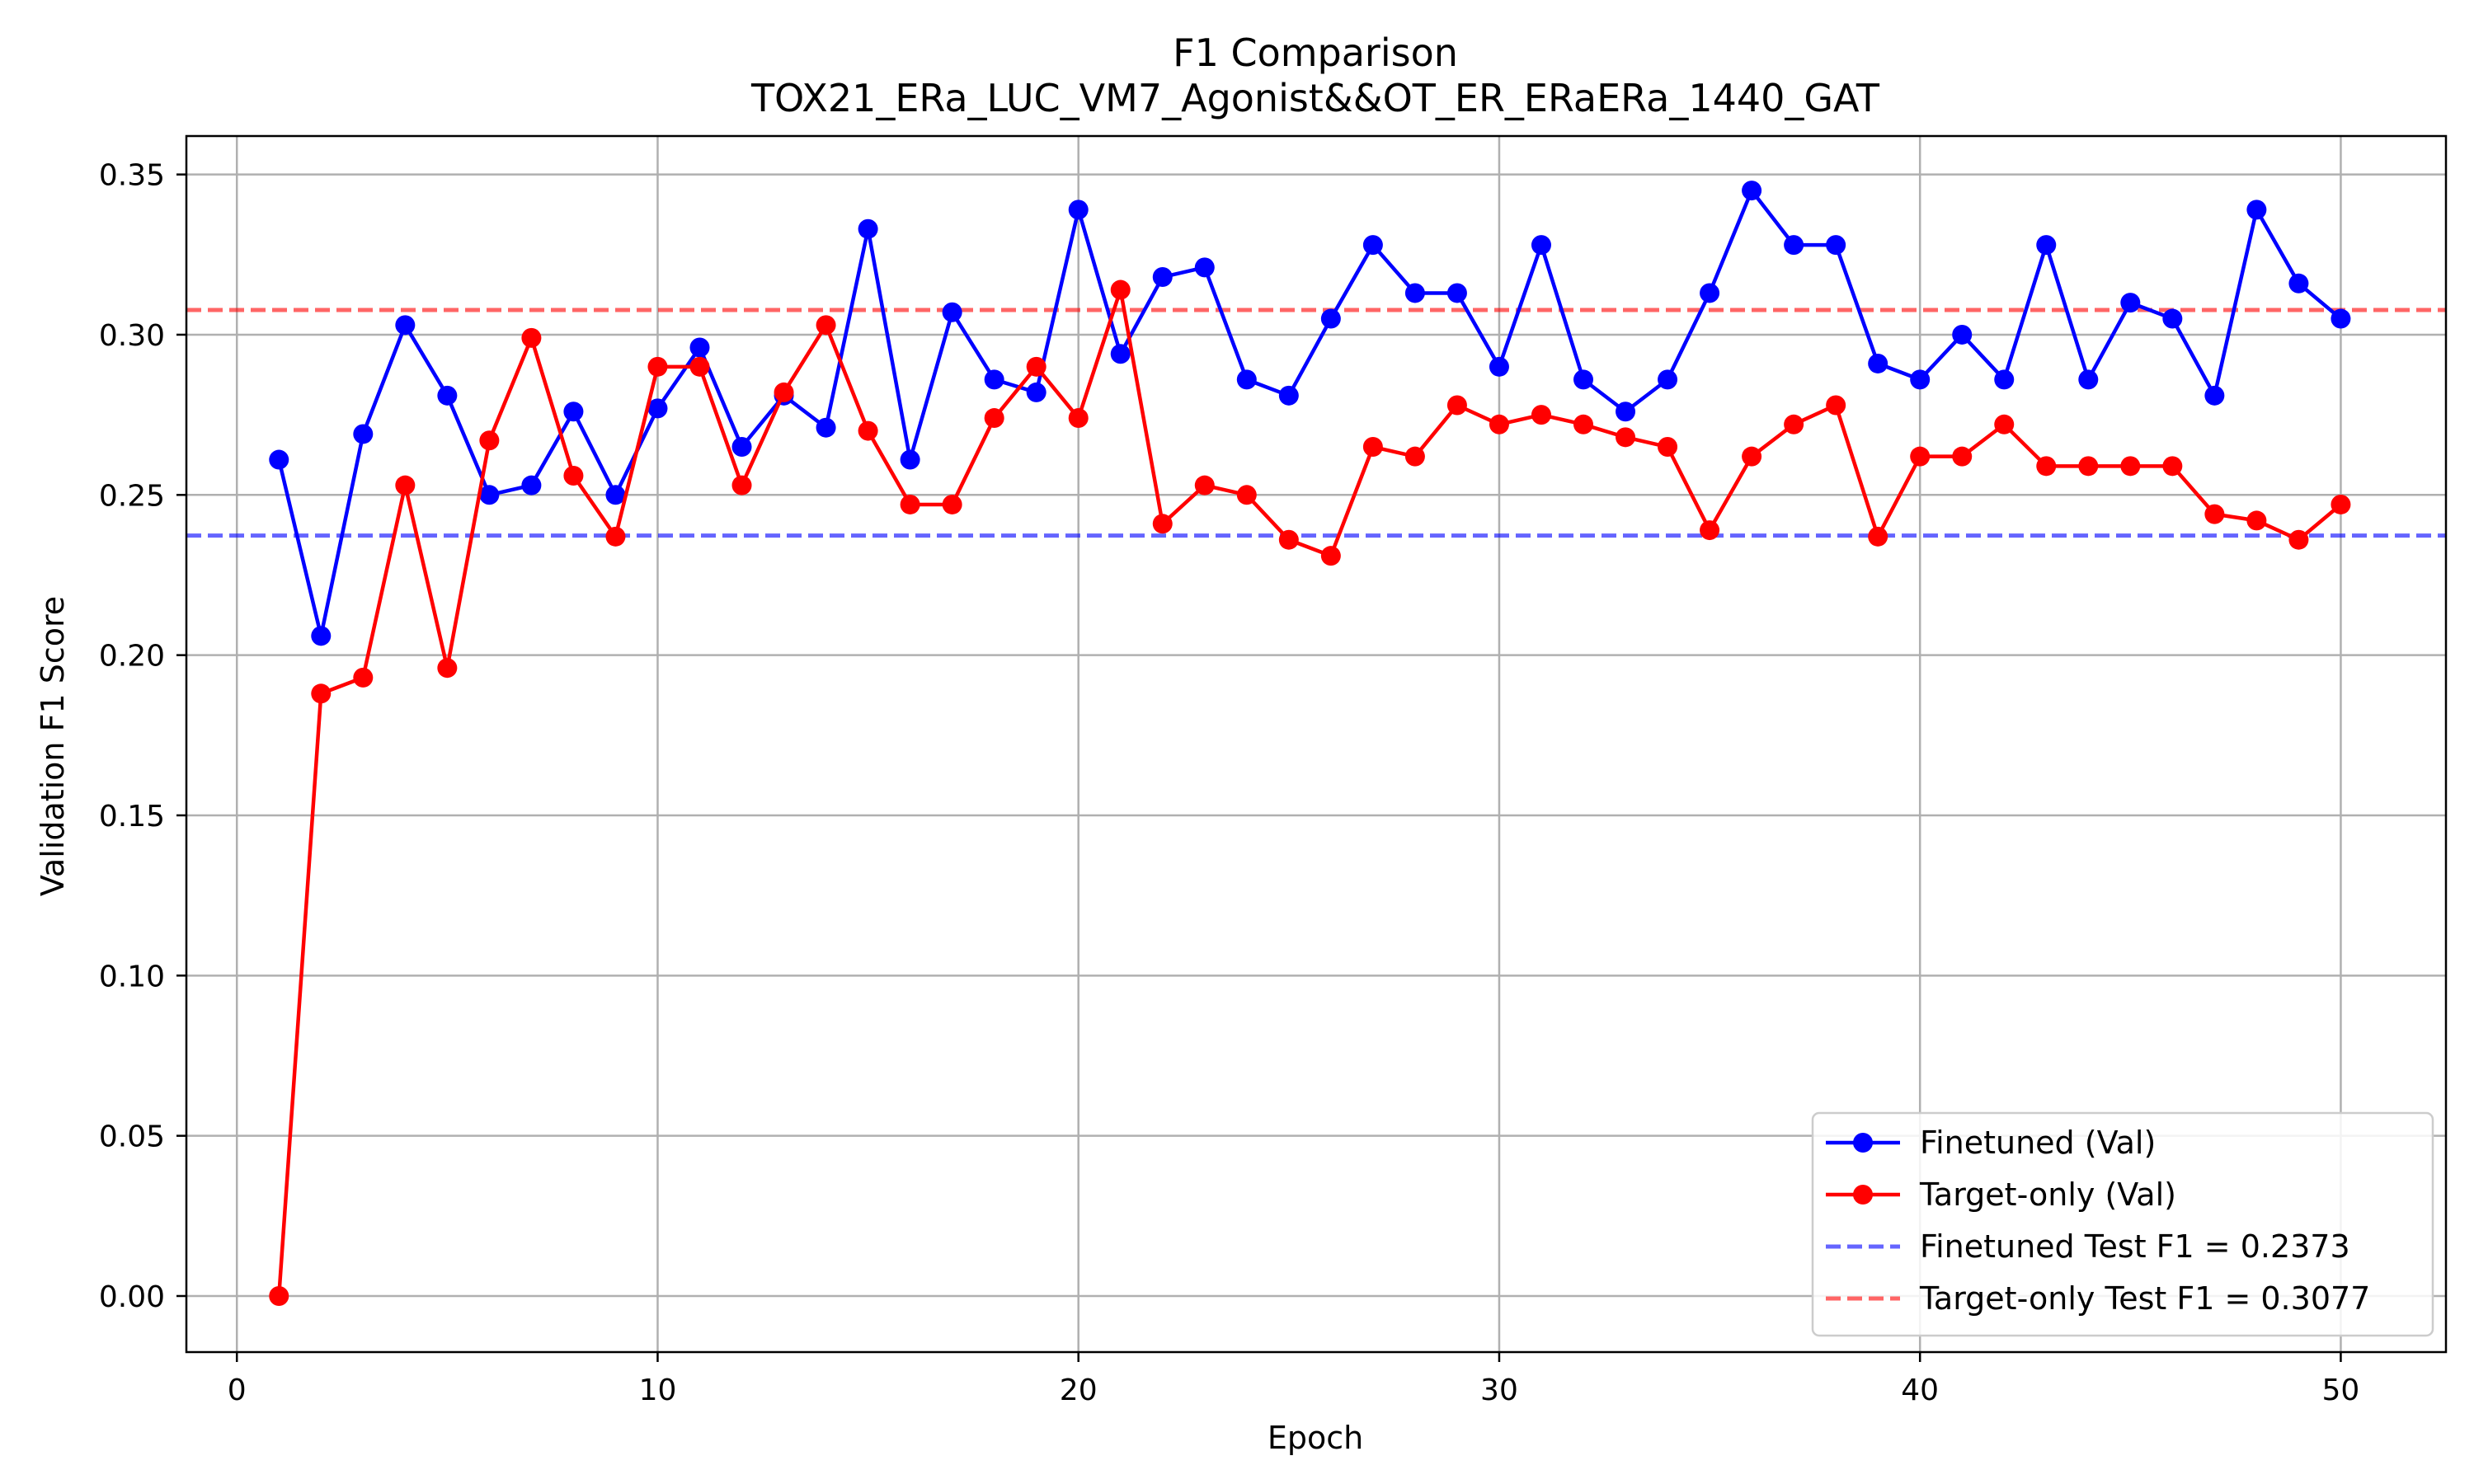 Image resolution: width=2474 pixels, height=1484 pixels. Describe the element at coordinates (237, 1390) in the screenshot. I see `x-tick-label: 0` at that location.